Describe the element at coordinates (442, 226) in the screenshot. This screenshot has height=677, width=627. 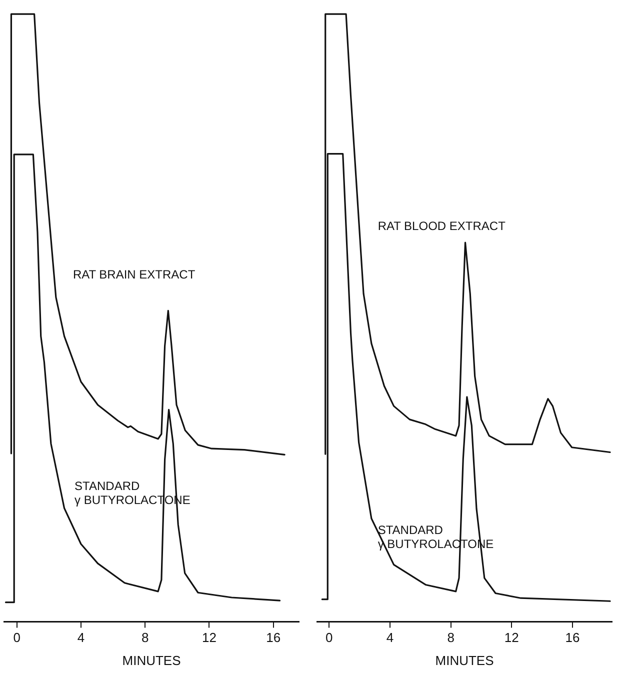
I see `series-label: RAT BLOOD EXTRACT` at that location.